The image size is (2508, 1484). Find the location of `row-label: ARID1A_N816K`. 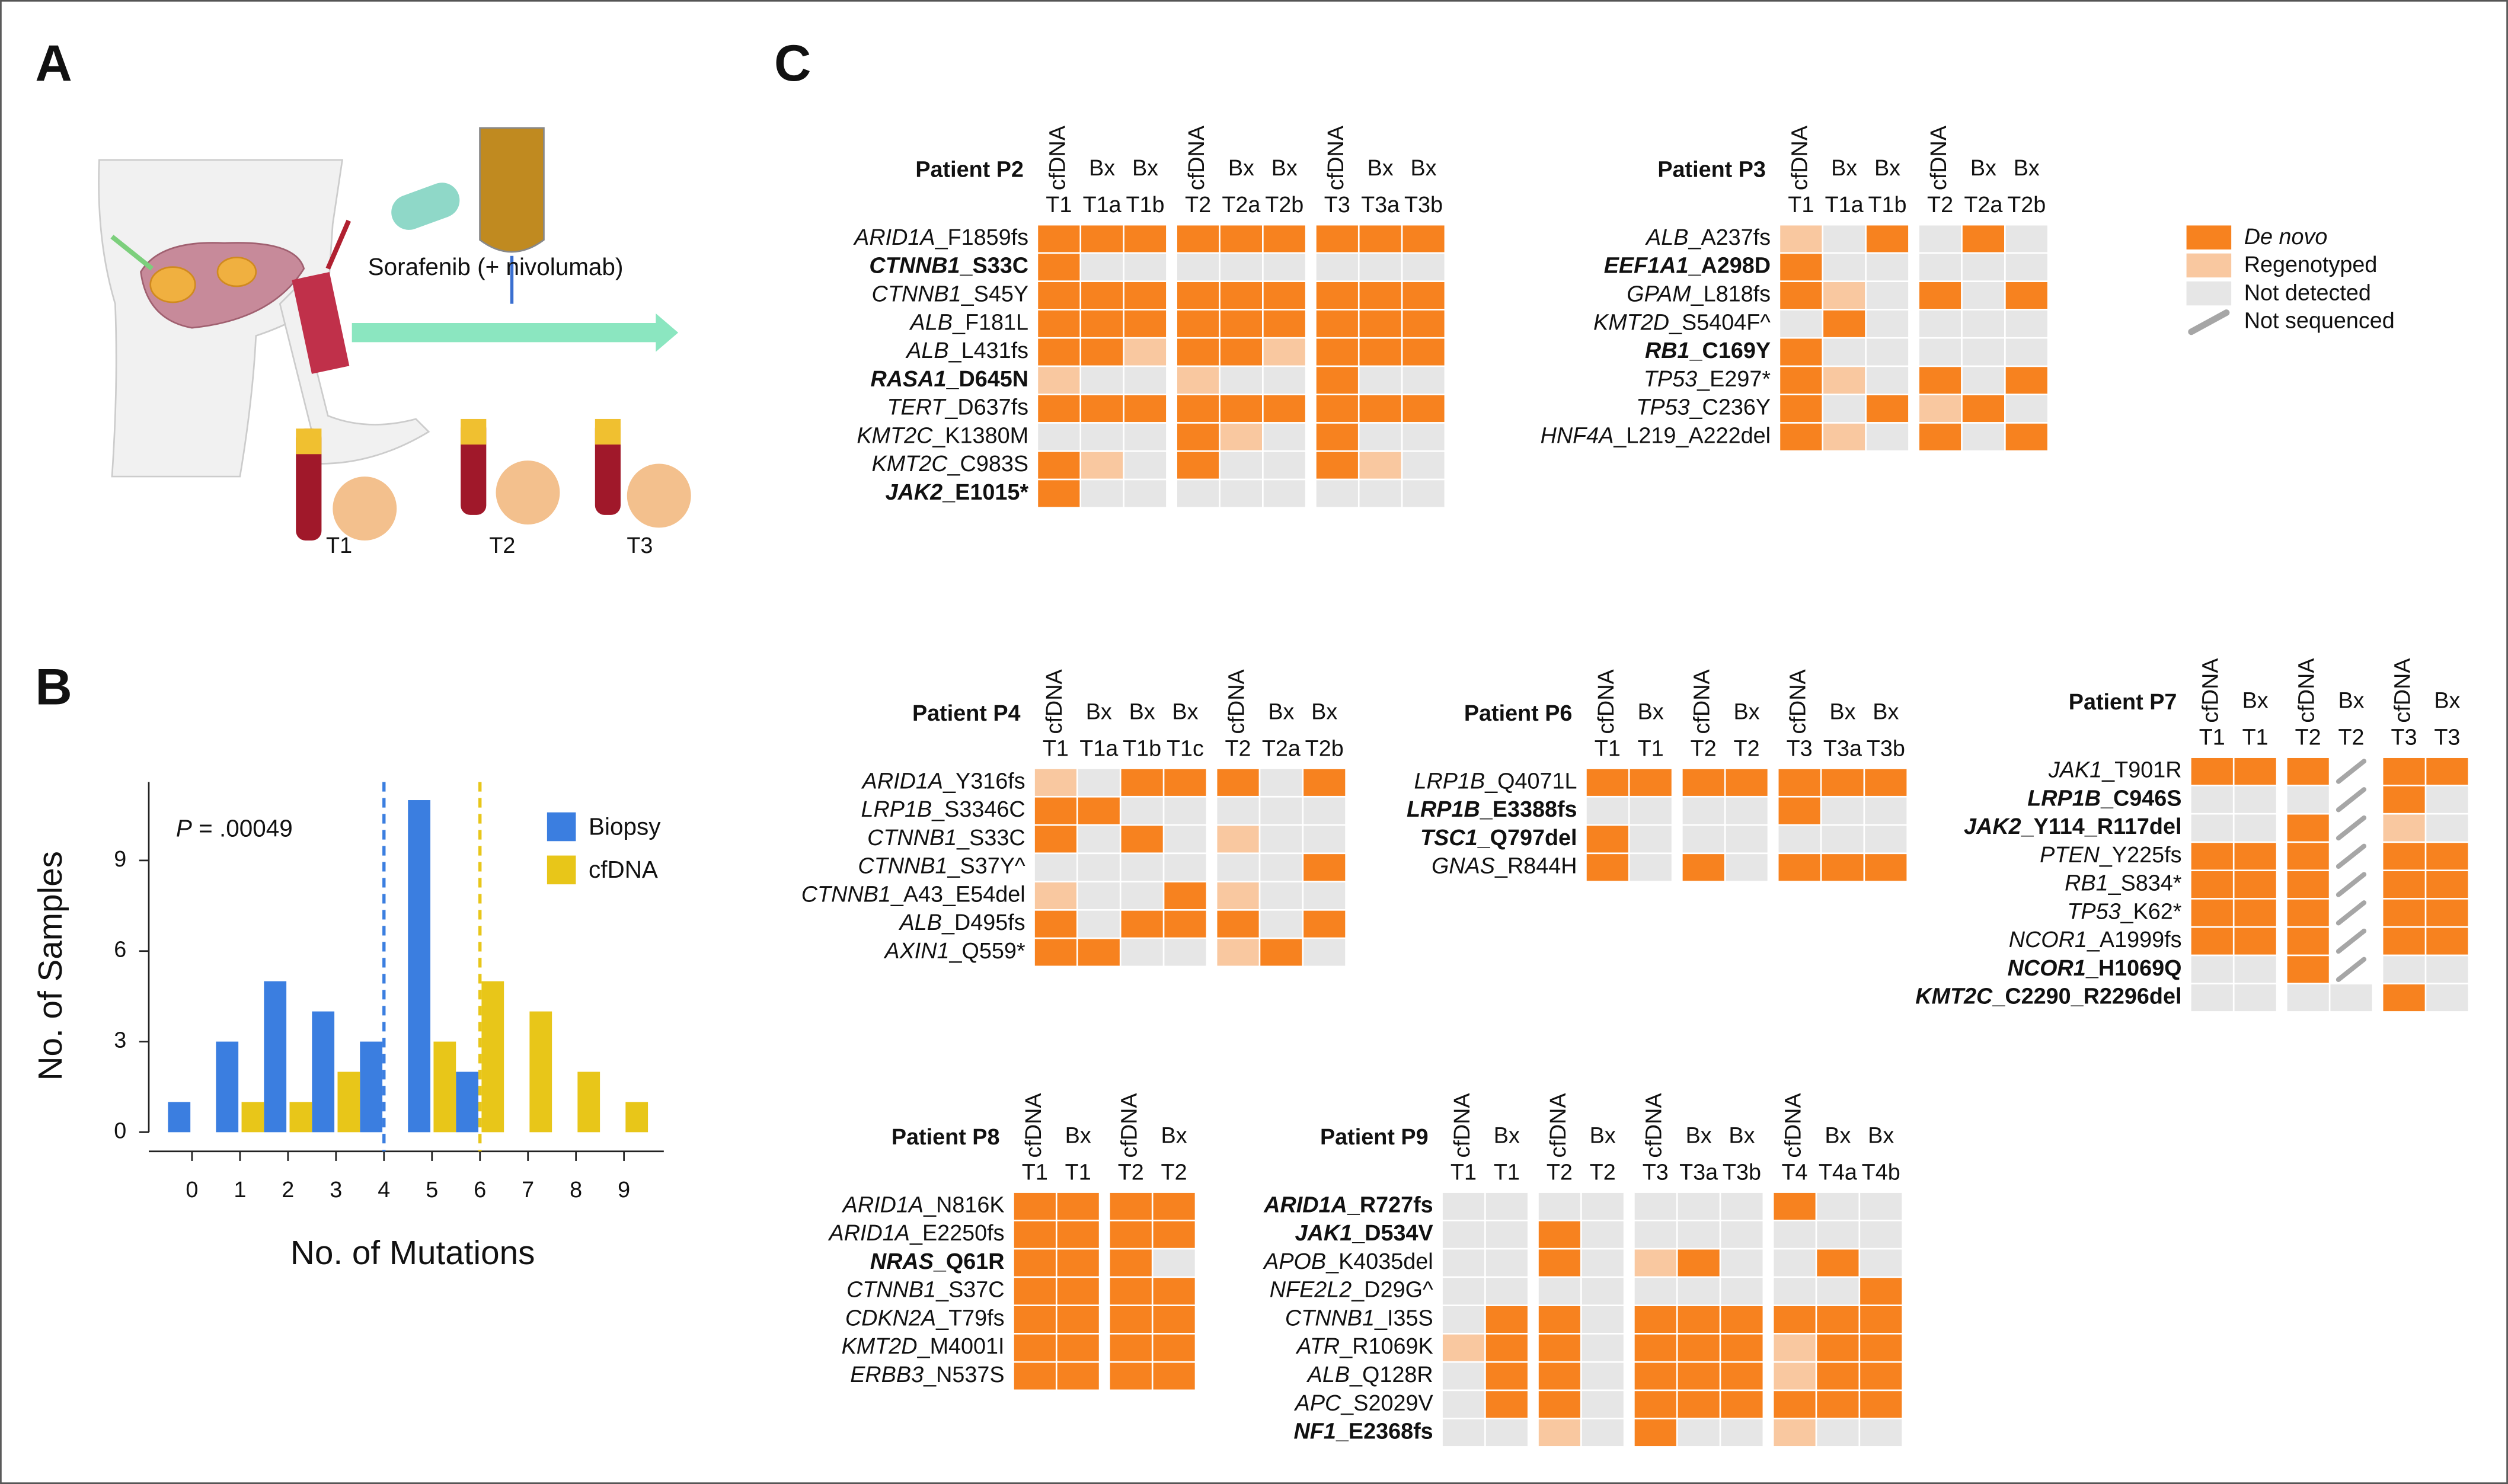

row-label: ARID1A_N816K is located at coordinates (923, 1204).